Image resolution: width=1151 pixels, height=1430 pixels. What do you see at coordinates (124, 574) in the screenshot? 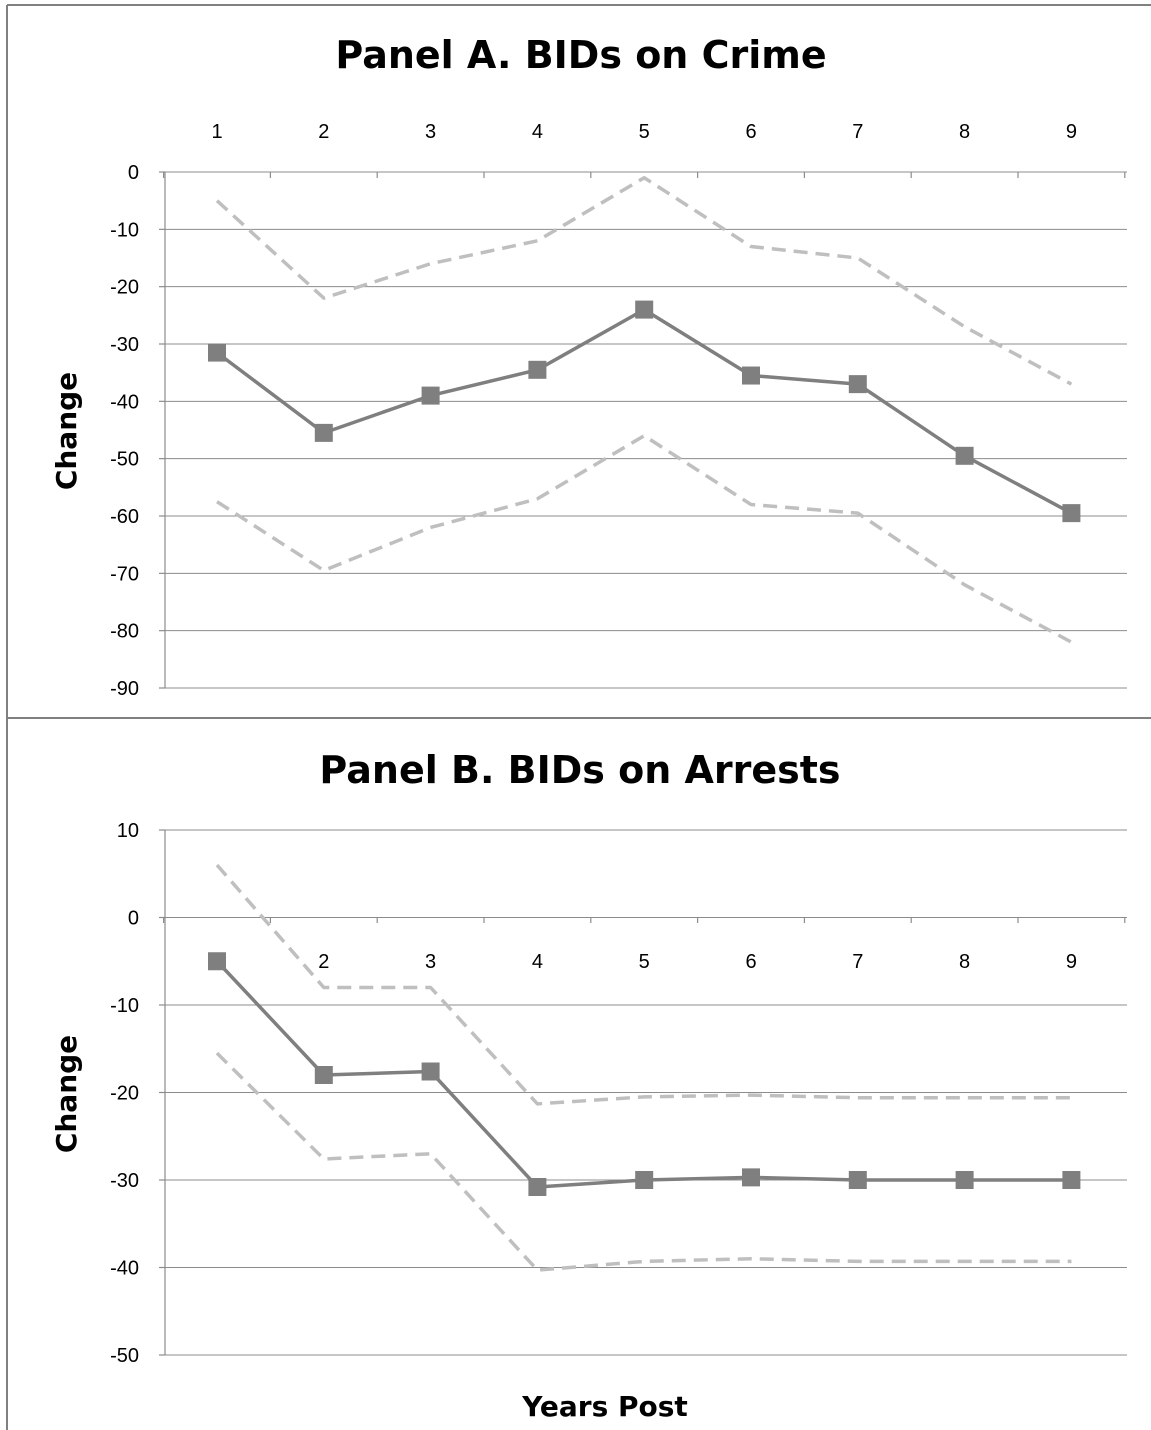
I see `y-tick-label: -70` at bounding box center [124, 574].